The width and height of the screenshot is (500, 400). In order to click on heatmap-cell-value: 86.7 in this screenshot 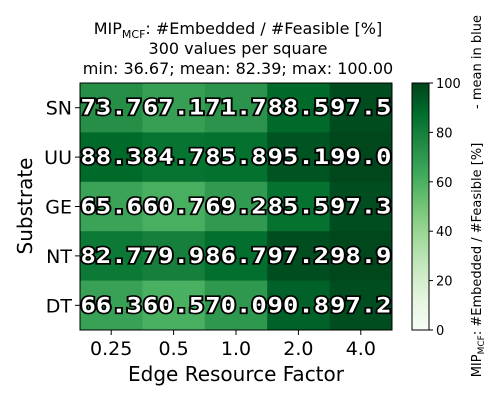, I will do `click(235, 256)`.